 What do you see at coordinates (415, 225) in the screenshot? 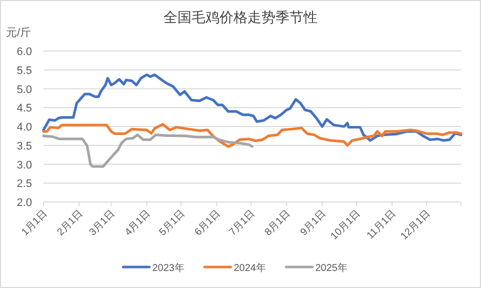
I see `x-tick-label: 12月1日` at bounding box center [415, 225].